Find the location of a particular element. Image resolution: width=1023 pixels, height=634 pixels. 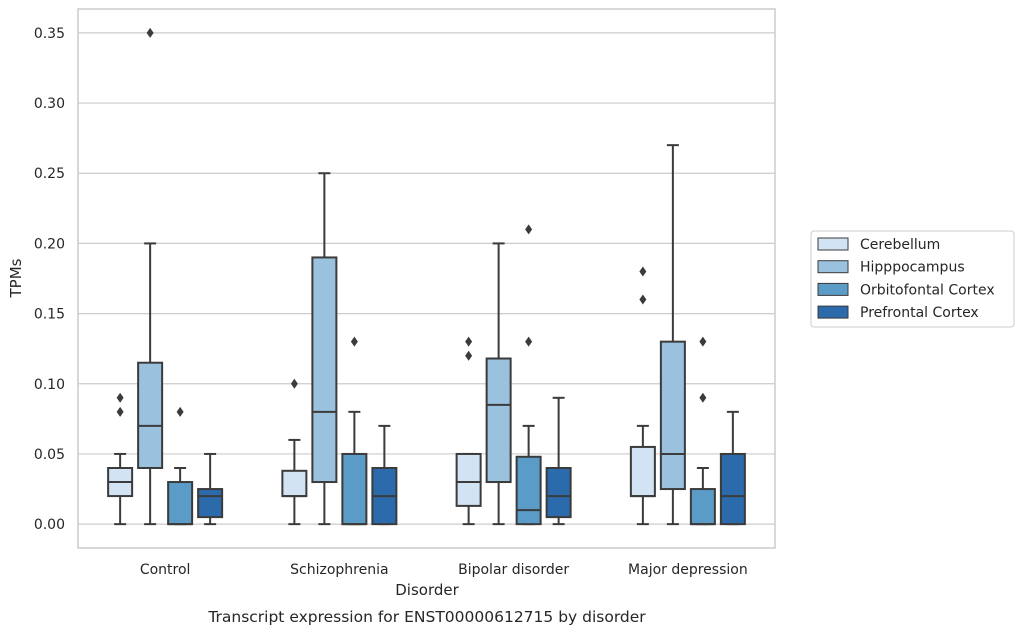

y-axis-title: TPMs is located at coordinates (16, 278).